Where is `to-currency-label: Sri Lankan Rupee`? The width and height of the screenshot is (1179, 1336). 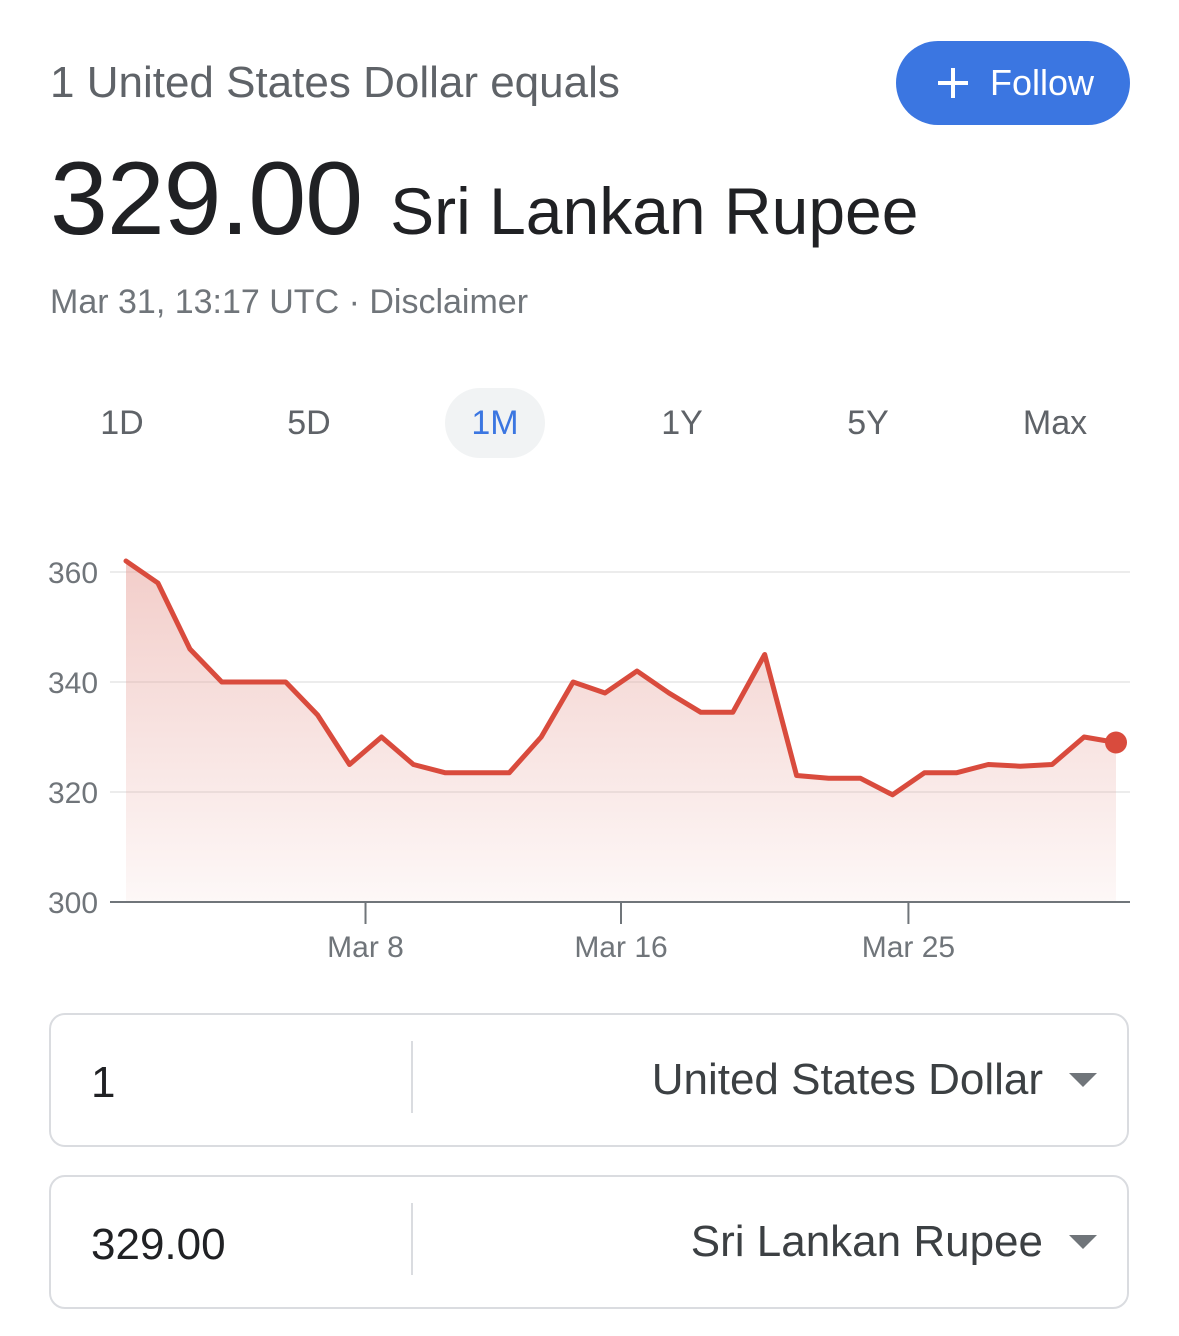 to-currency-label: Sri Lankan Rupee is located at coordinates (866, 1241).